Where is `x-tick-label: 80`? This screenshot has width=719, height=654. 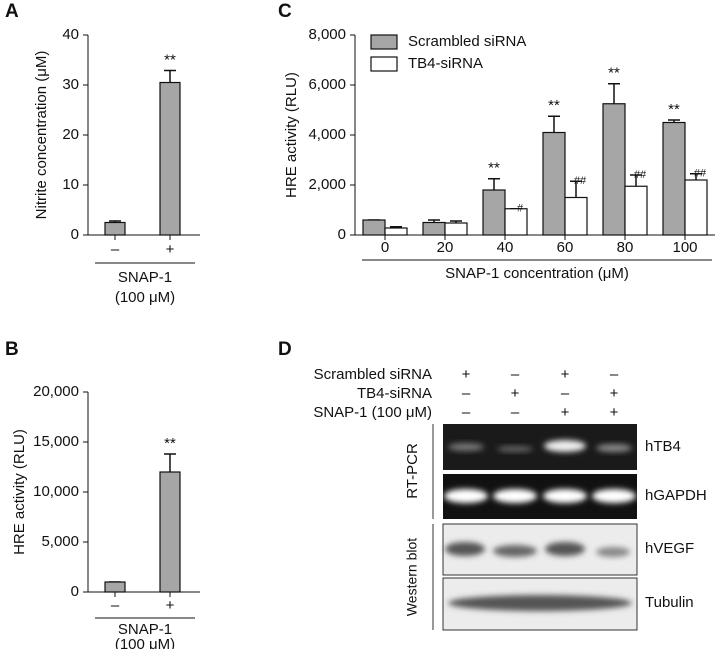
x-tick-label: 80 is located at coordinates (625, 247).